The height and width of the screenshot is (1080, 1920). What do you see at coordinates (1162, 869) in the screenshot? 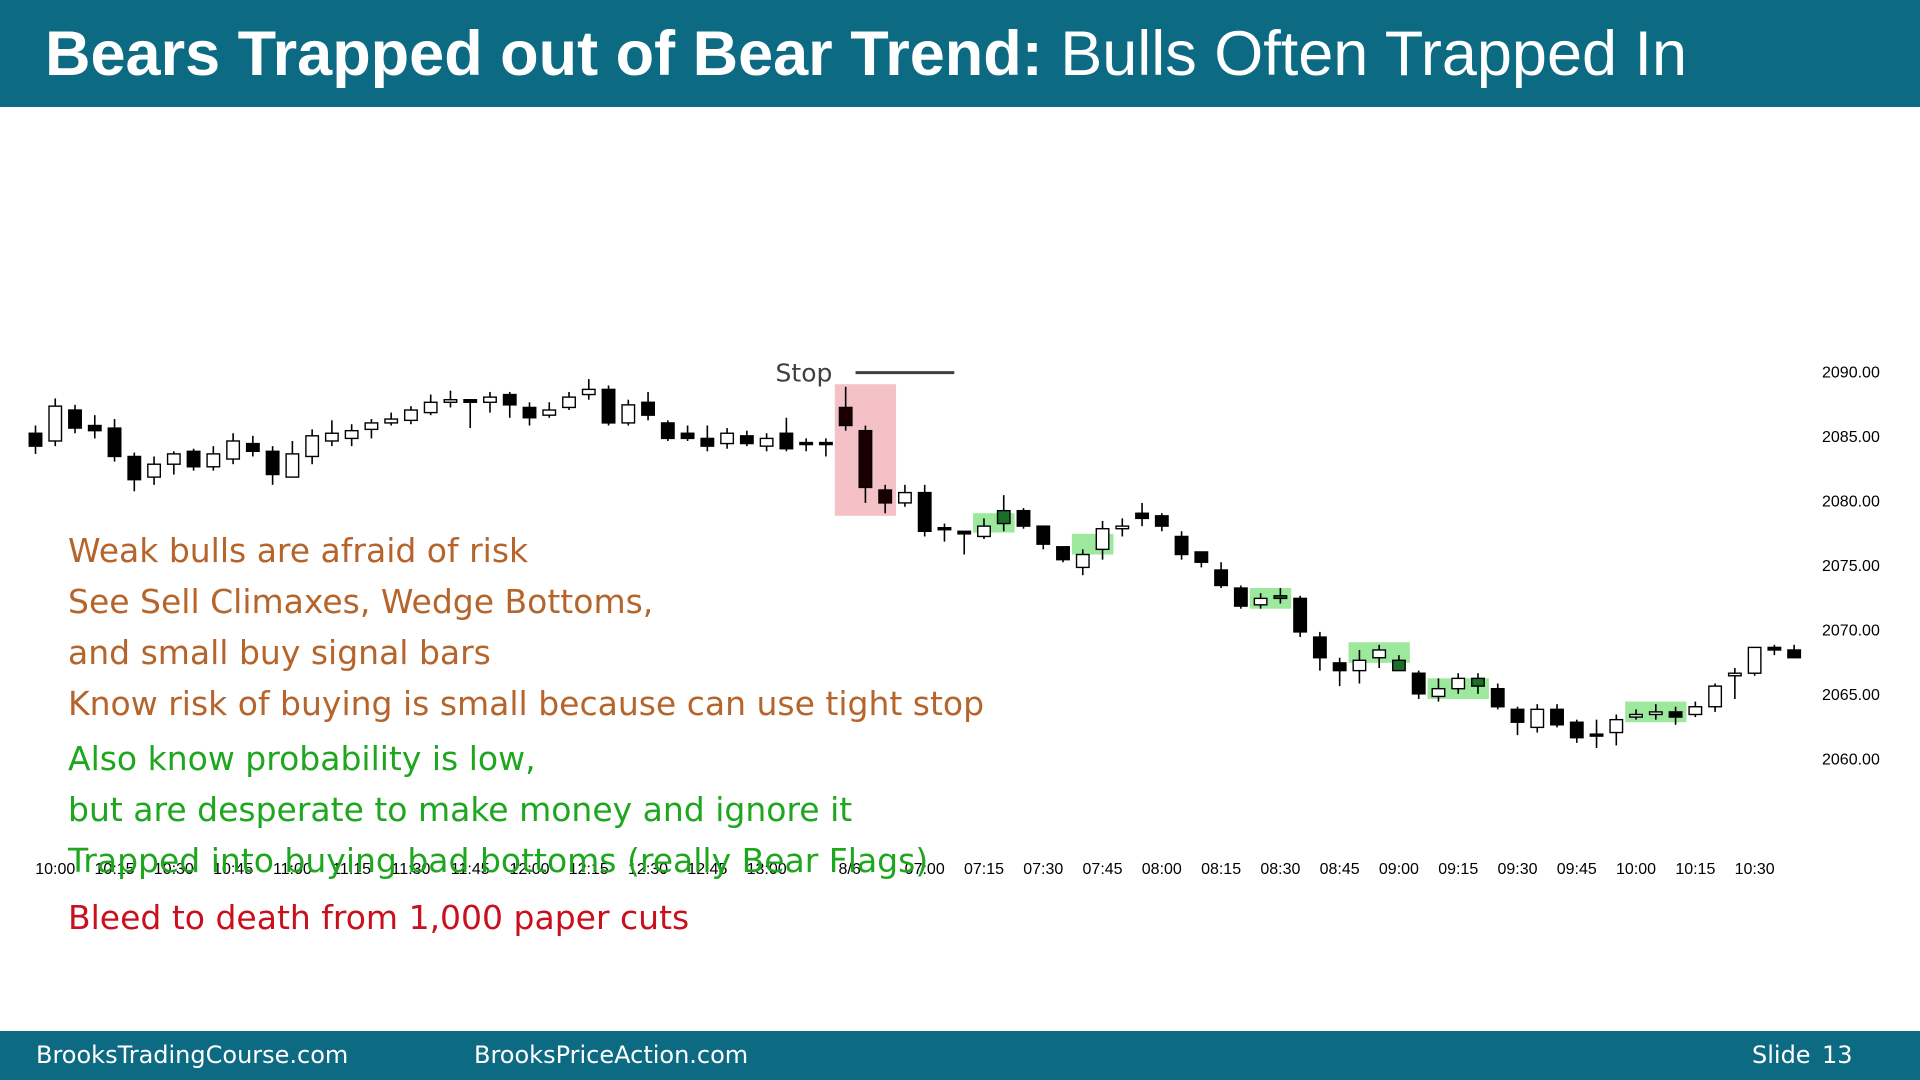
I see `x-tick-label: 08:00` at bounding box center [1162, 869].